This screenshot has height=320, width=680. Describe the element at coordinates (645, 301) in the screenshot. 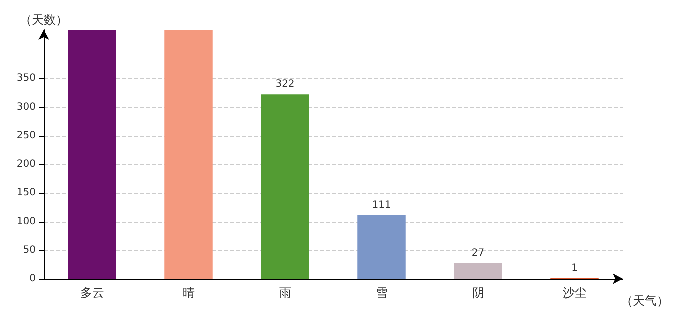

I see `x-axis-title: （天气）` at that location.